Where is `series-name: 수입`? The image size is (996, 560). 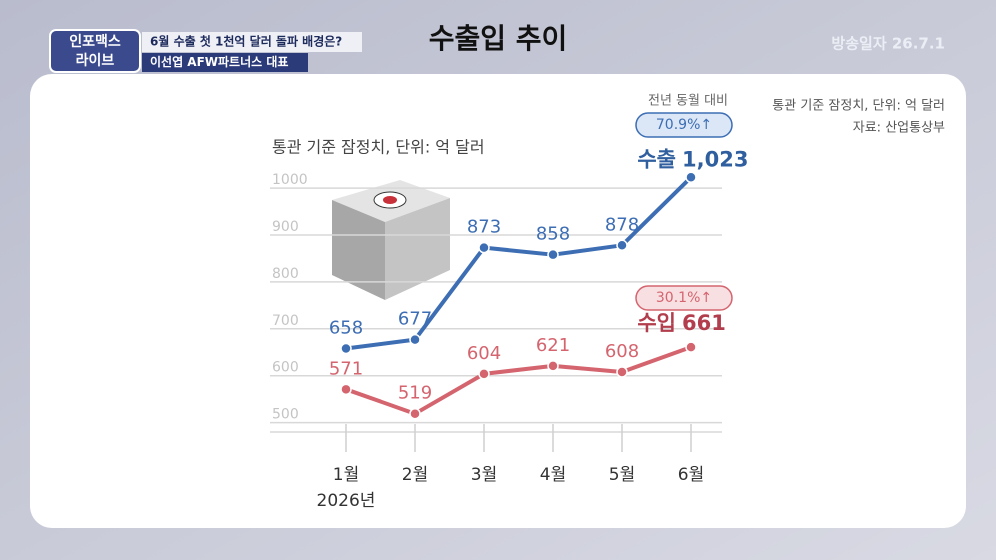 series-name: 수입 is located at coordinates (656, 323).